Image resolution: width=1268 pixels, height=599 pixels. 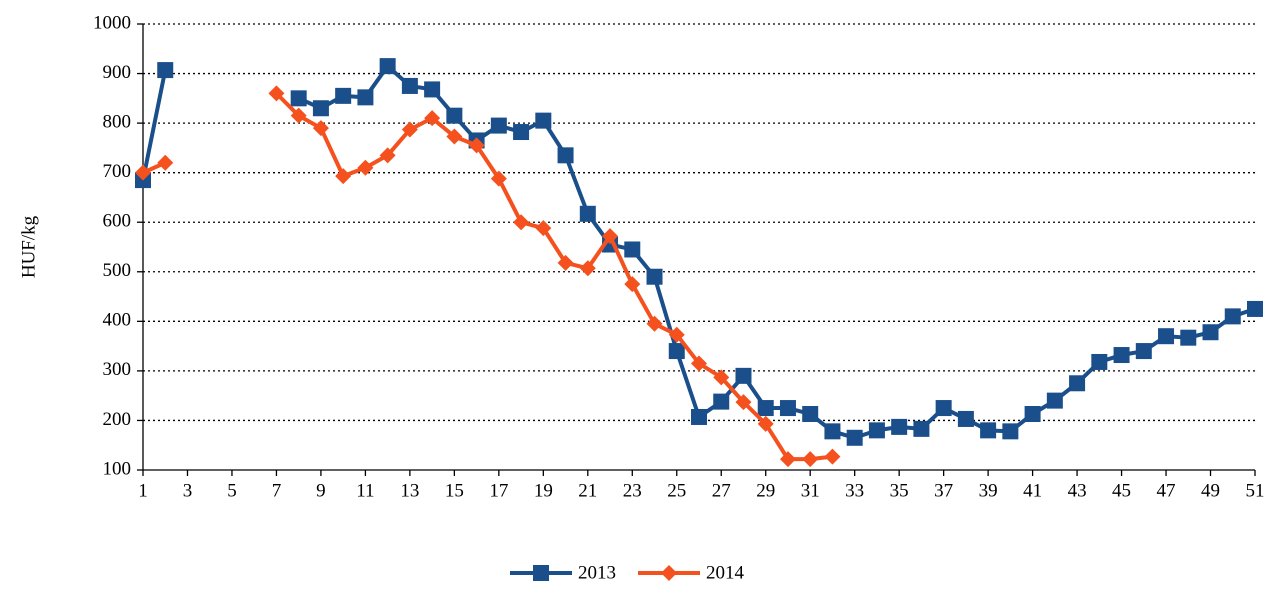 I want to click on y-tick-label: 100, so click(x=117, y=468).